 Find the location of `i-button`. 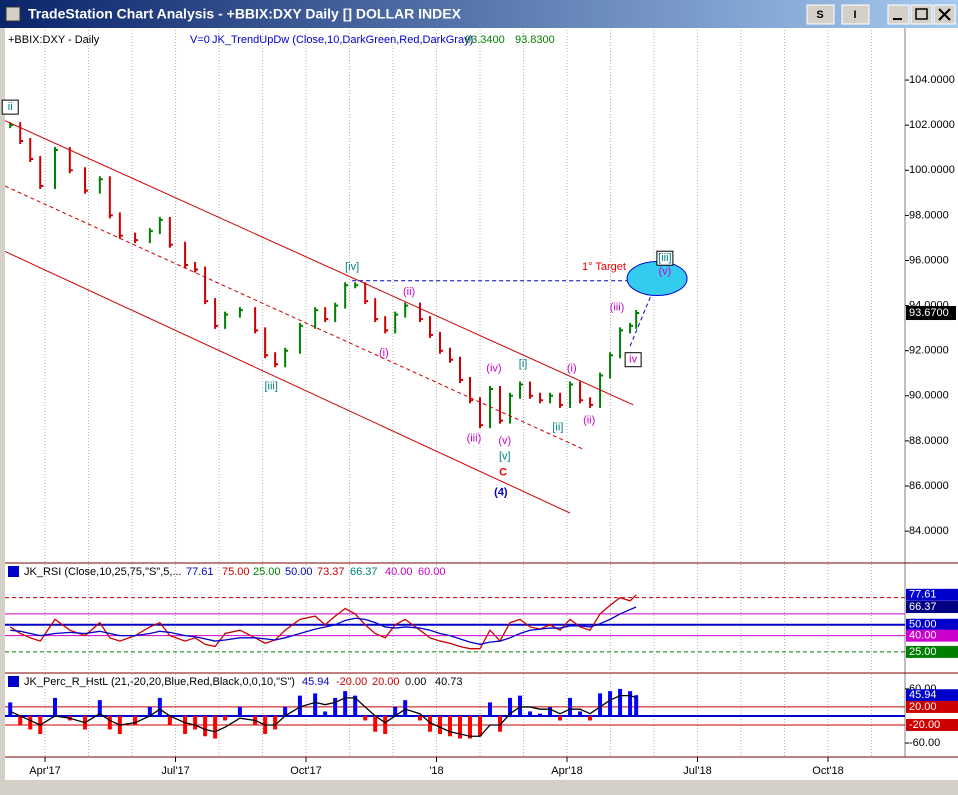

i-button is located at coordinates (855, 14).